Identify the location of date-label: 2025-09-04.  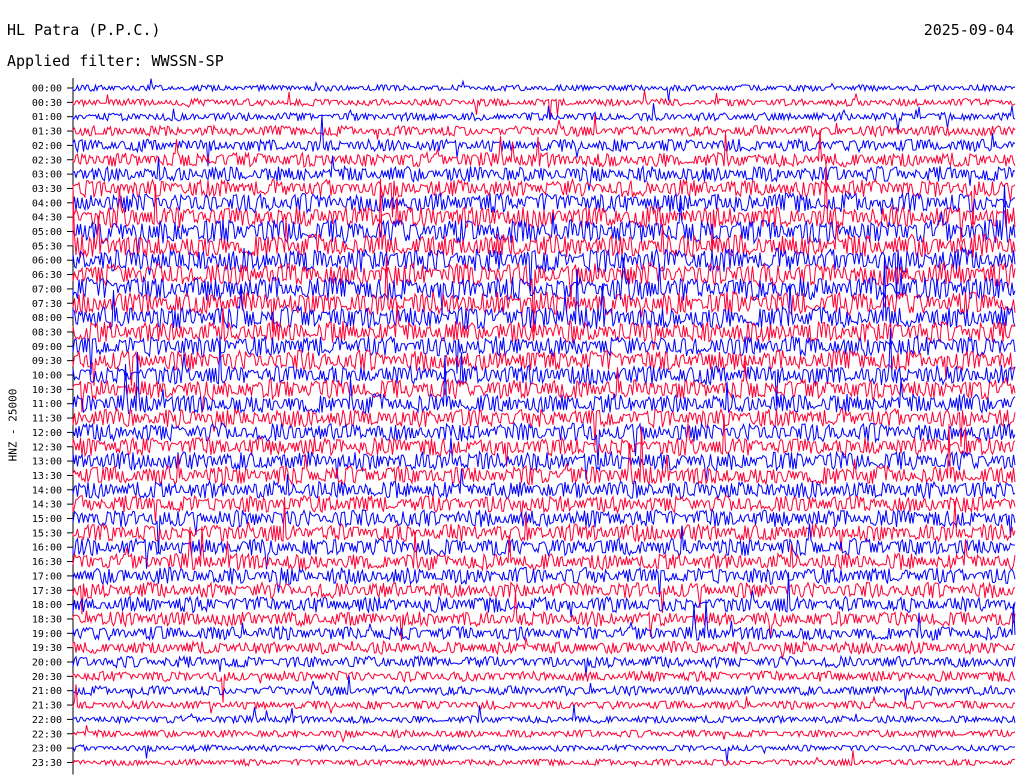
(968, 30).